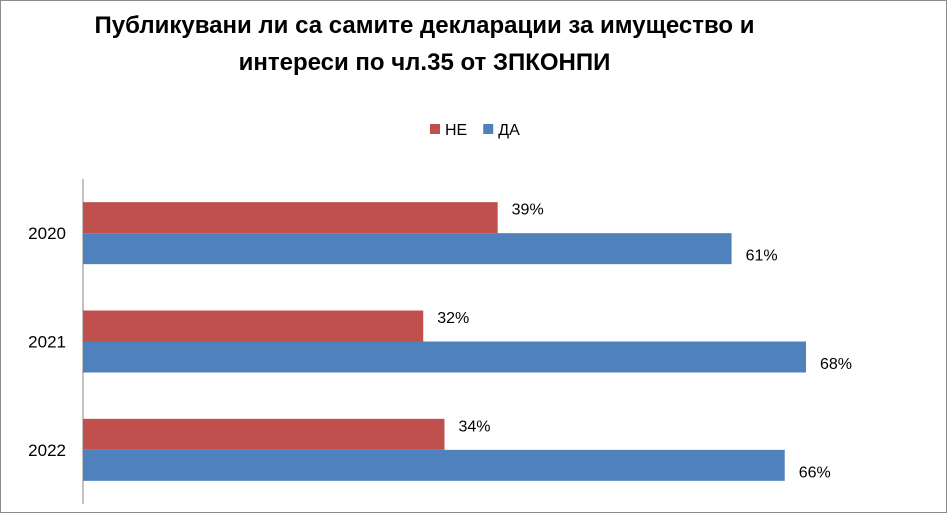 This screenshot has width=947, height=513. I want to click on category-label-2: 2022, so click(47, 450).